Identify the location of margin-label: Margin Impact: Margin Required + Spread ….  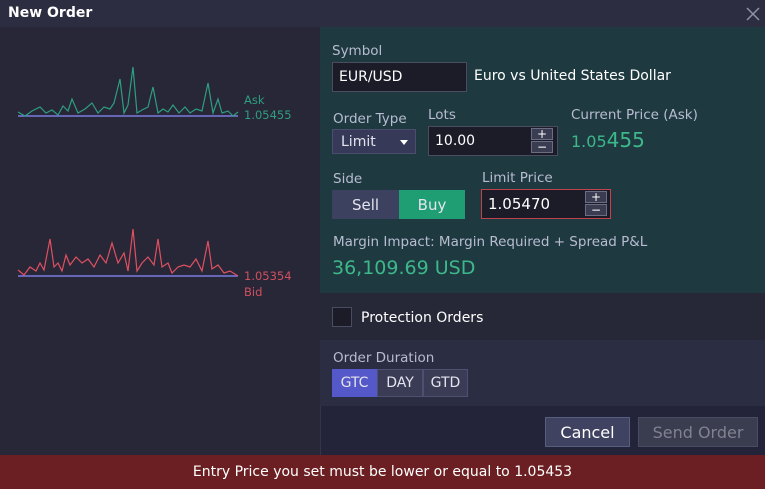
(490, 242).